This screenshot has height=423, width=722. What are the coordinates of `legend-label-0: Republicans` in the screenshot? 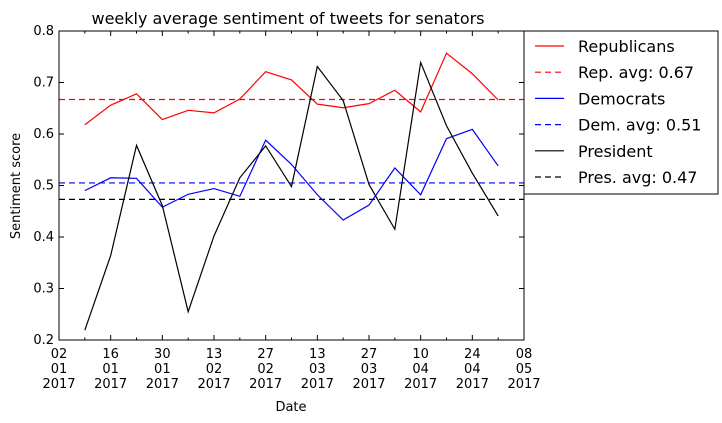 It's located at (626, 46).